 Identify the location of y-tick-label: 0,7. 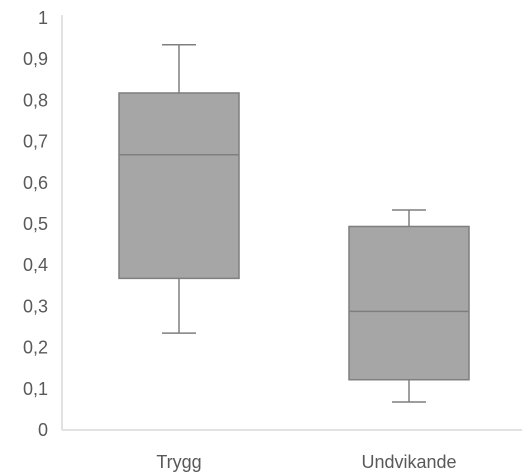
(35, 142).